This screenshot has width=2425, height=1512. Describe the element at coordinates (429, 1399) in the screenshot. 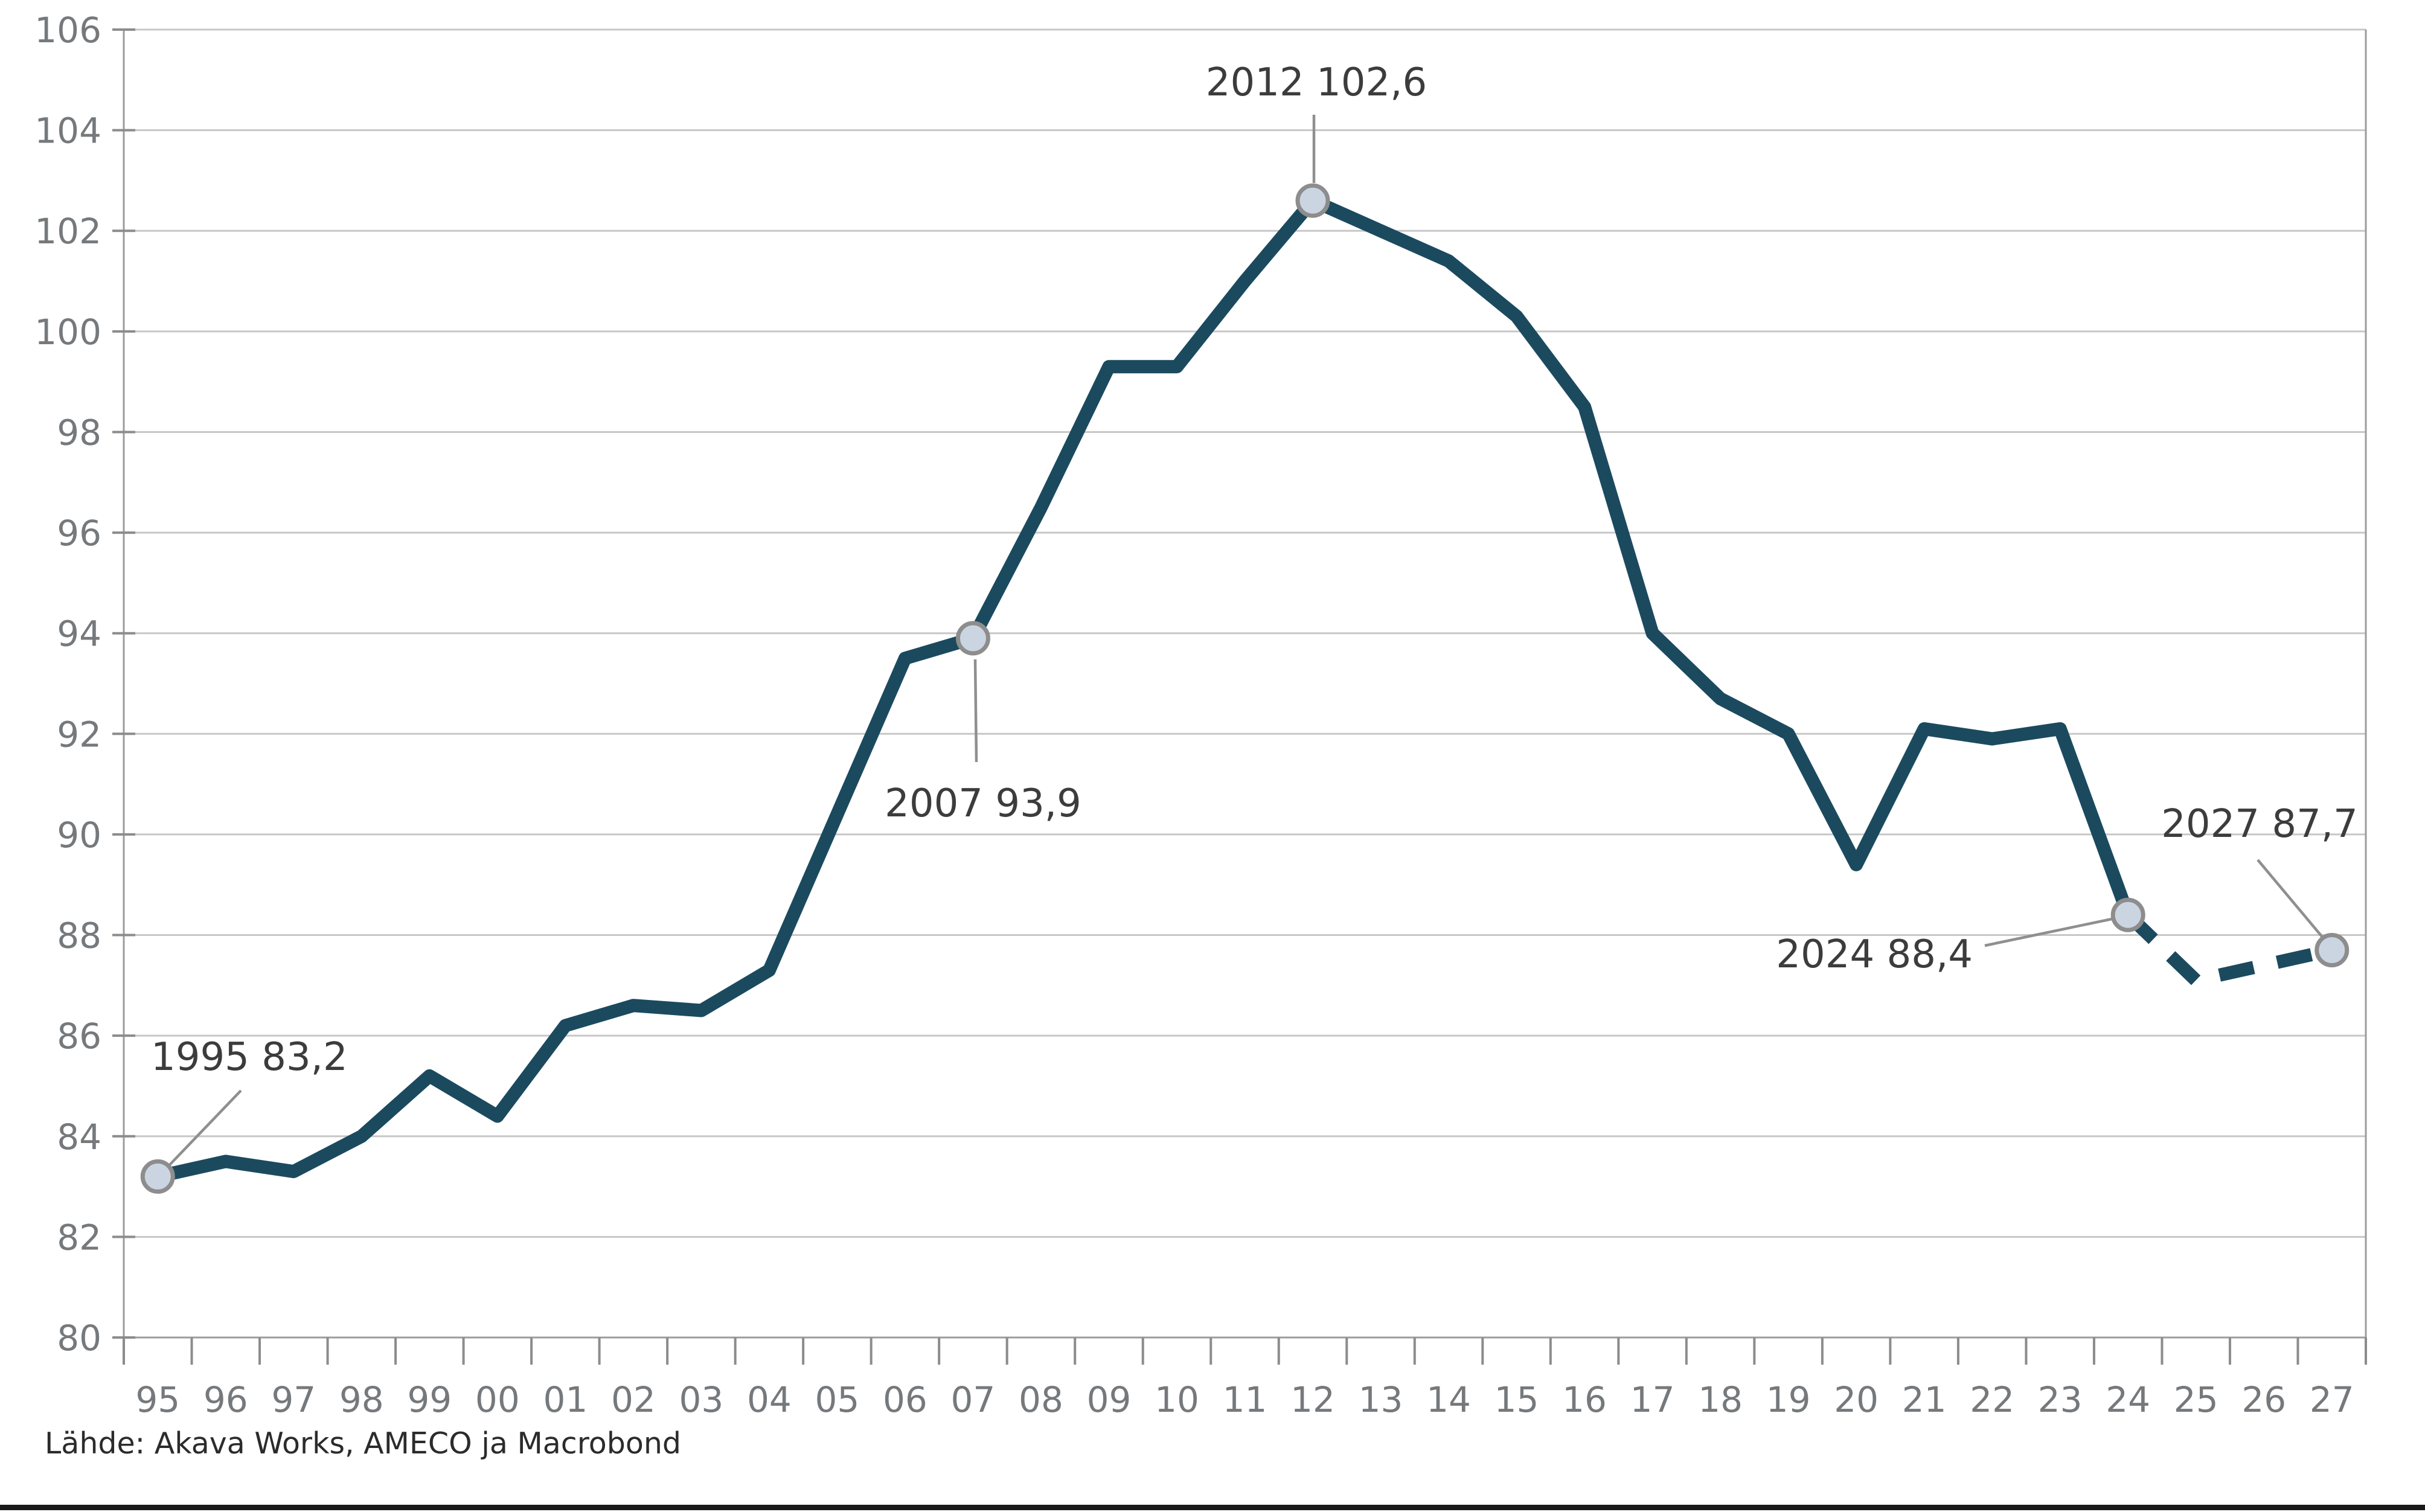

I see `x-tick-label: 99` at that location.